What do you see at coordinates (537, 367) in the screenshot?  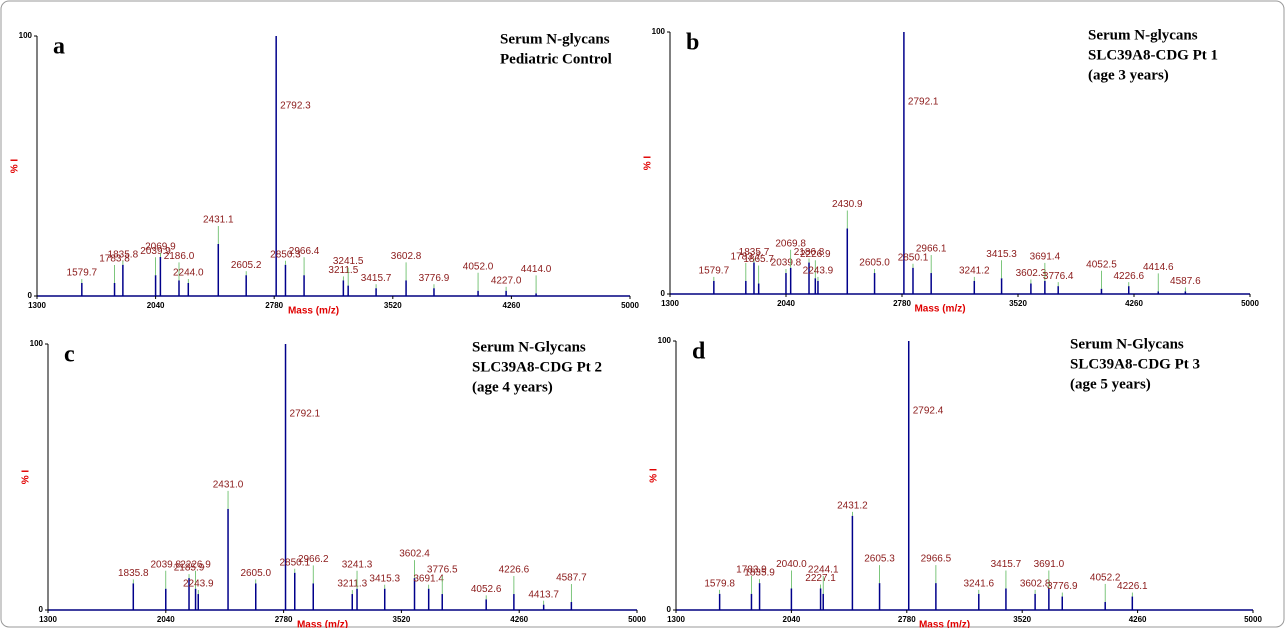 I see `panel-title: SLC39A8-CDG Pt 2` at bounding box center [537, 367].